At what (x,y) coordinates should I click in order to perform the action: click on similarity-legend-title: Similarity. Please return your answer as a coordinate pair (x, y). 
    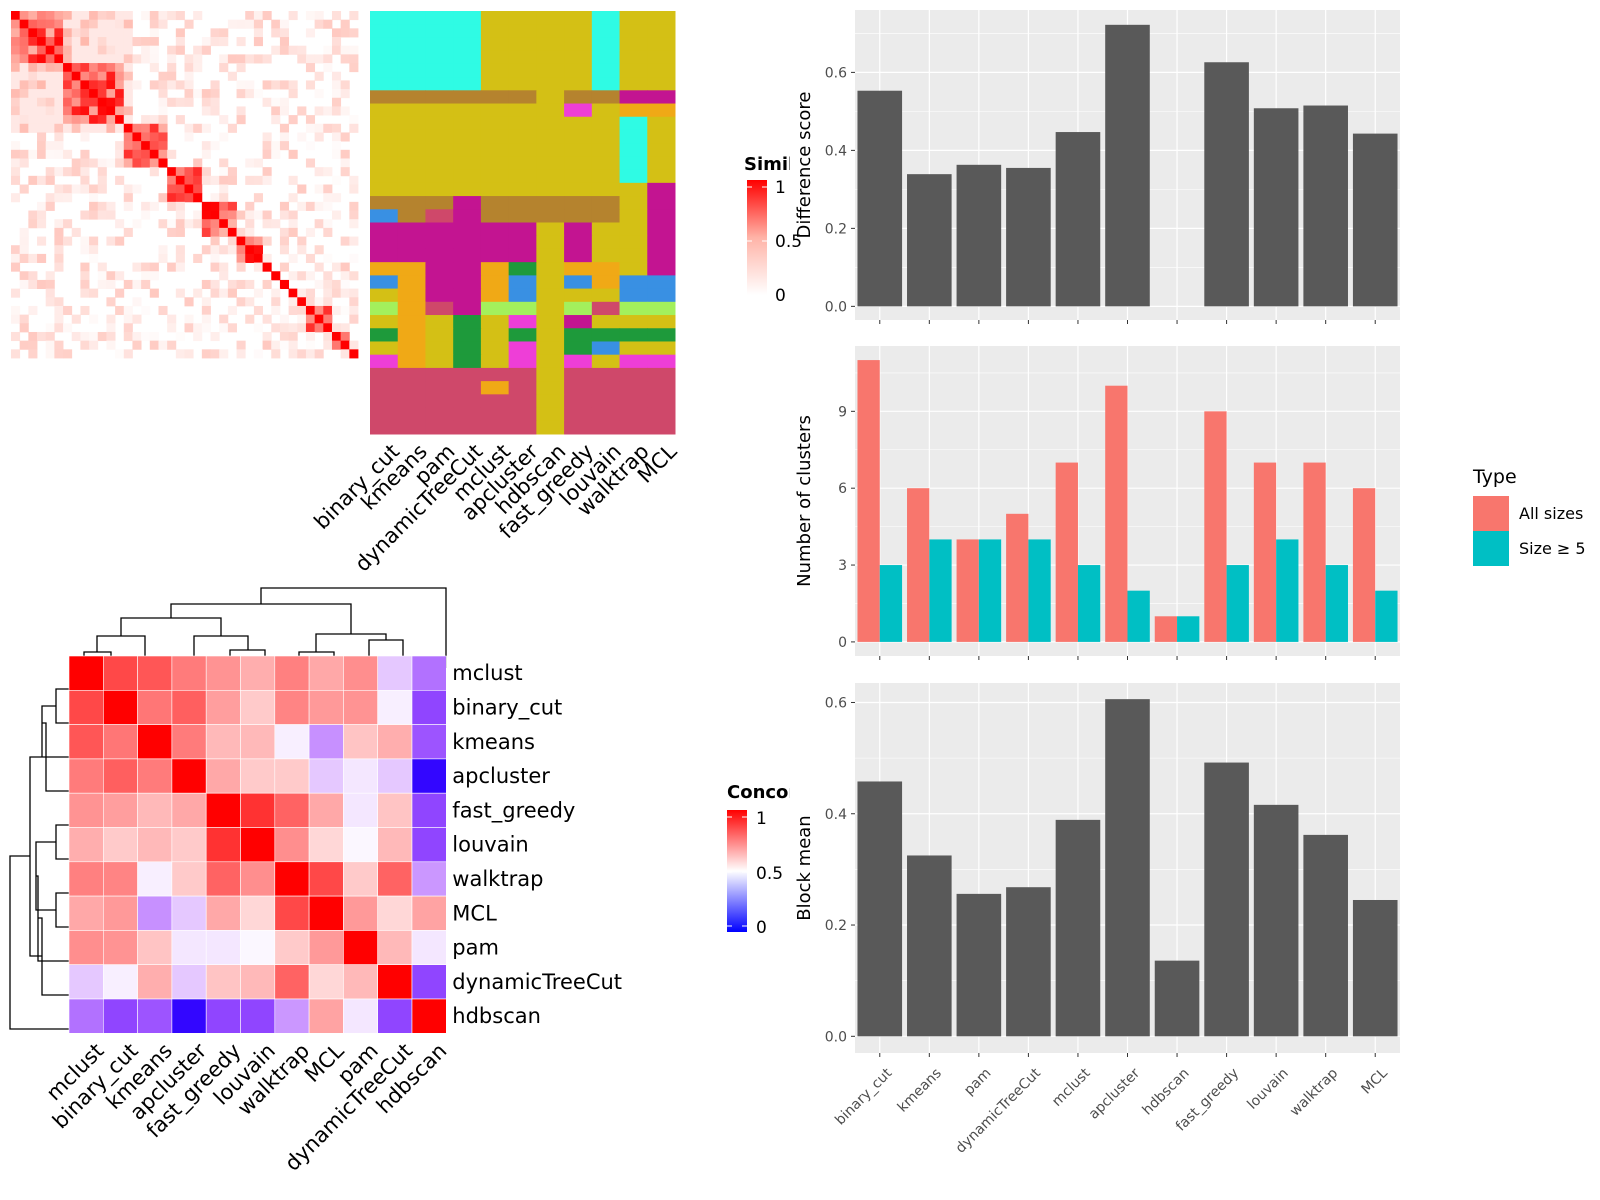
    Looking at the image, I should click on (793, 164).